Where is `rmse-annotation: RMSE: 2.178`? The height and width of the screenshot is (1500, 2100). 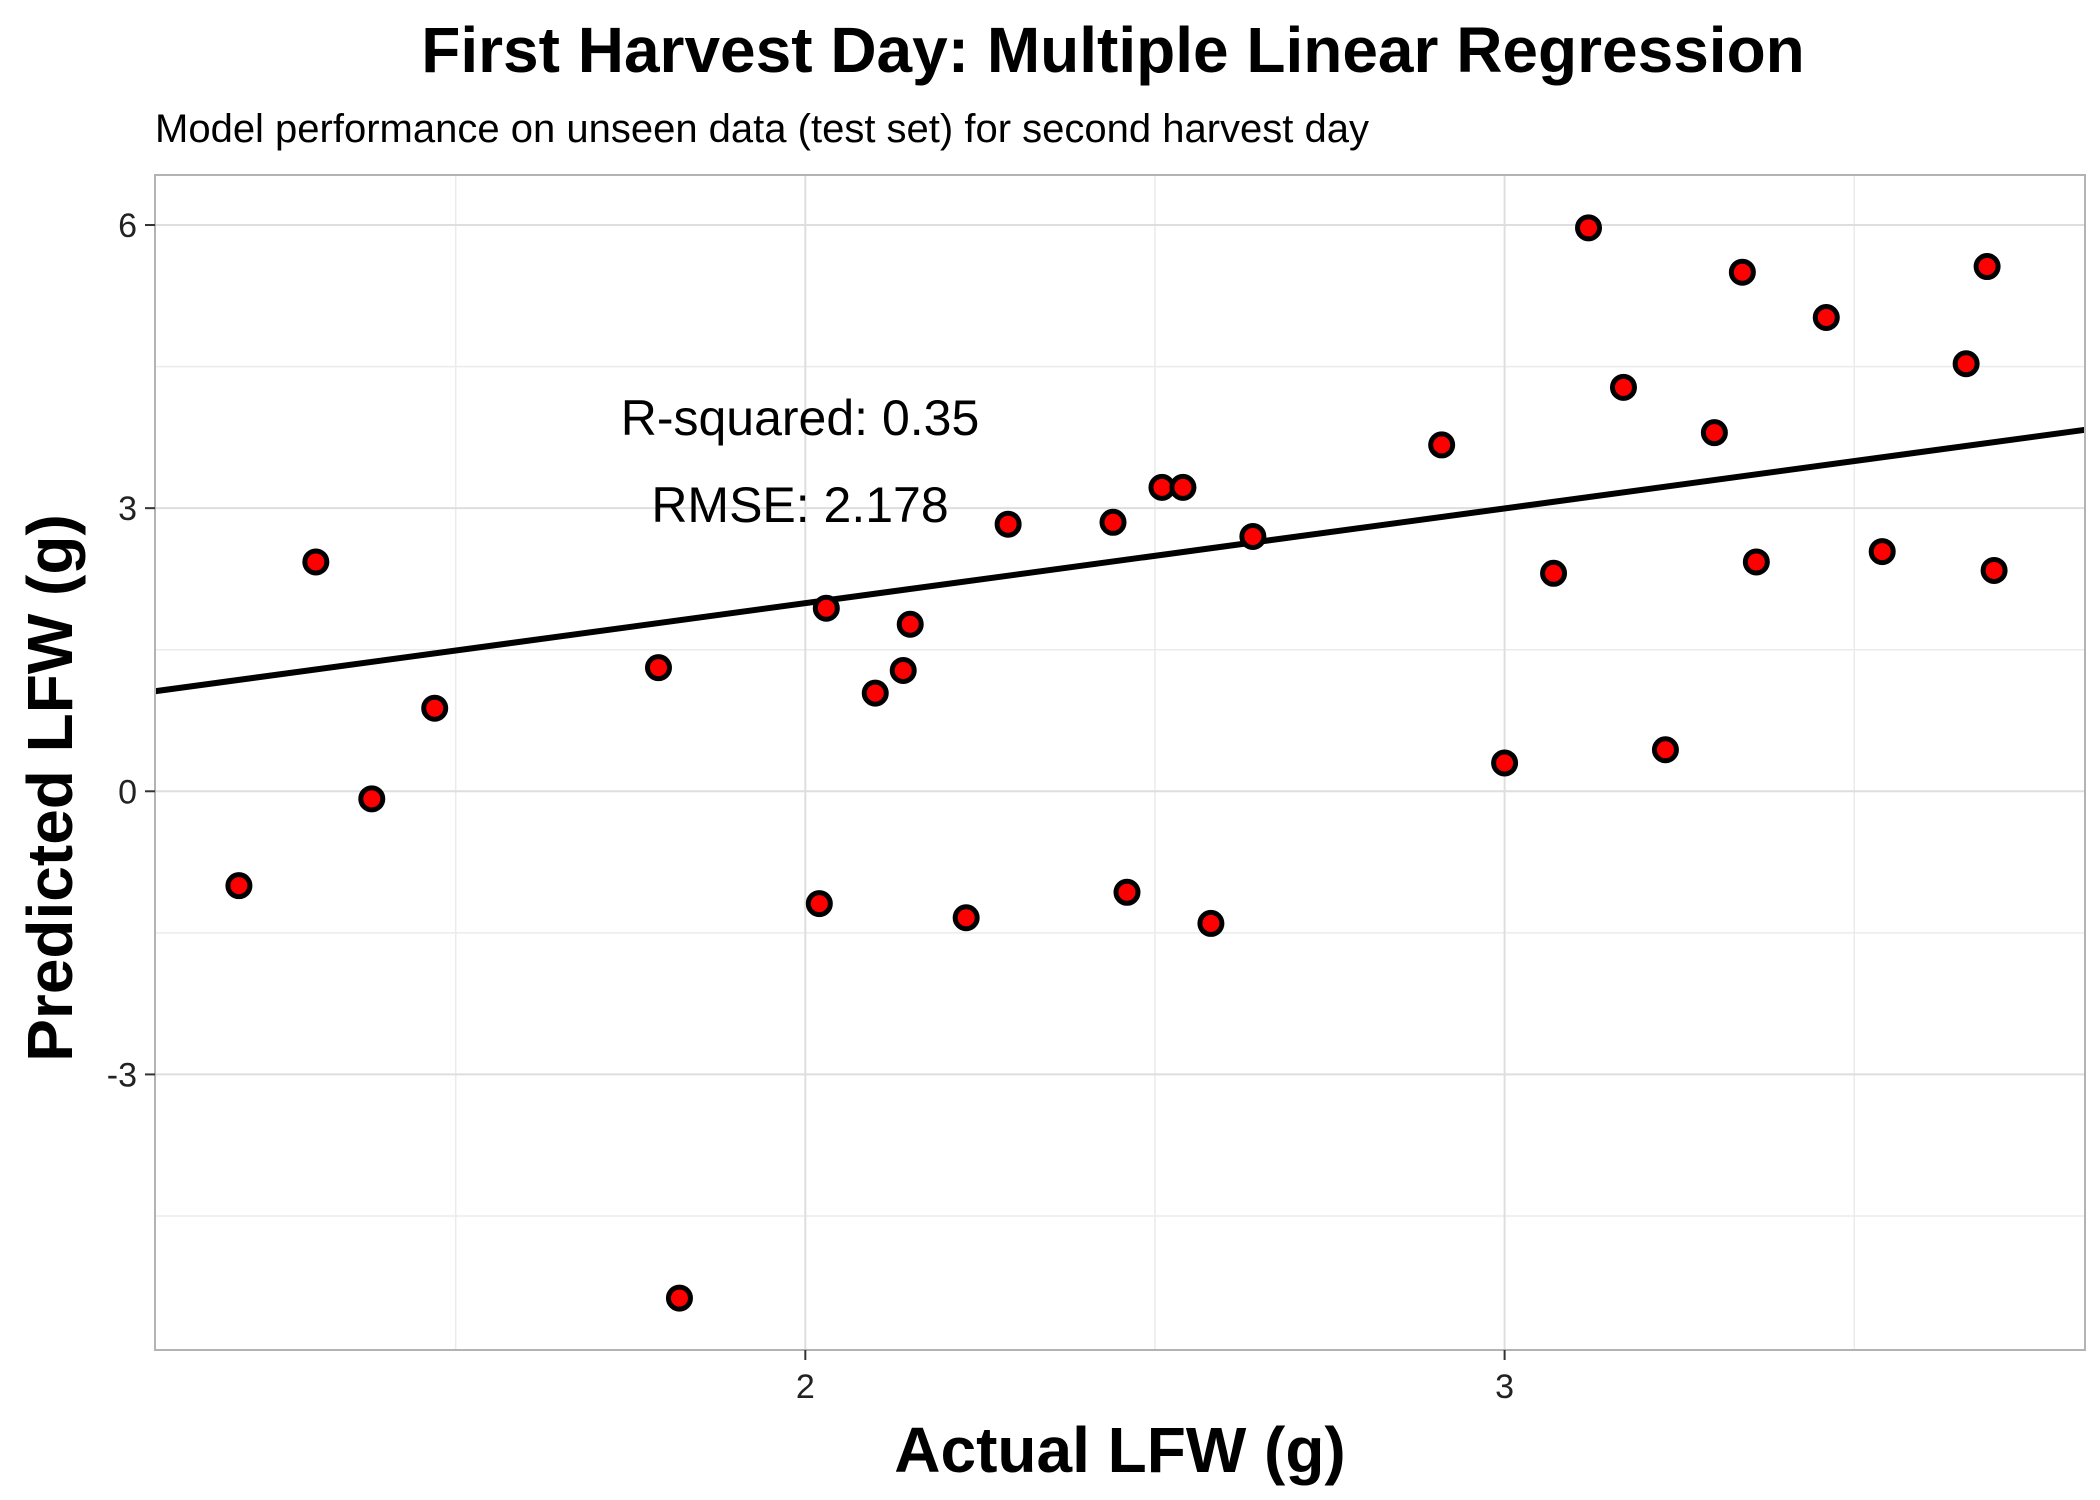 rmse-annotation: RMSE: 2.178 is located at coordinates (799, 505).